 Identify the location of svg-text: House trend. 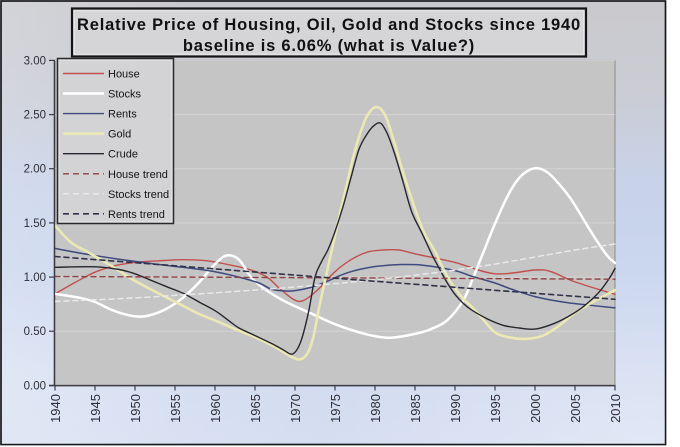
(138, 175).